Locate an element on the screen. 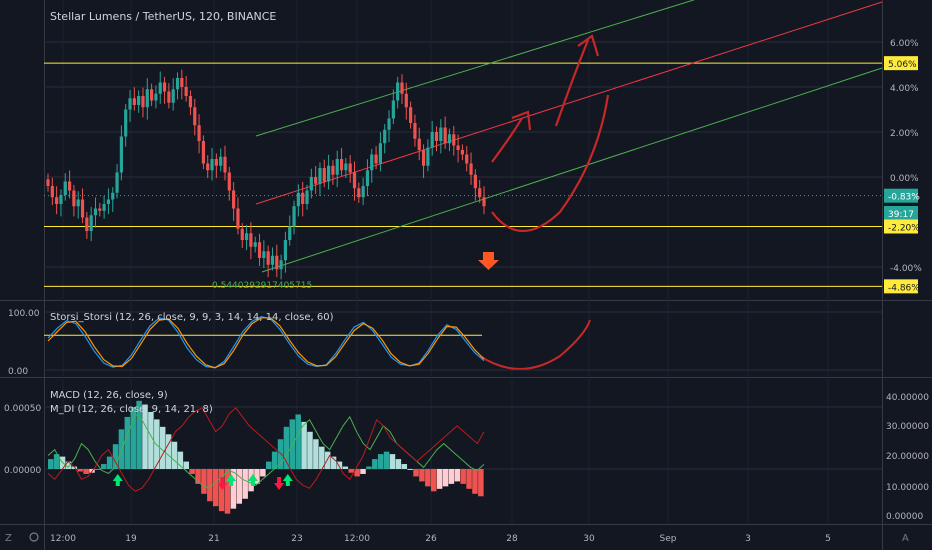 The width and height of the screenshot is (932, 550). macd-right-tick-label: 40.00000 is located at coordinates (907, 398).